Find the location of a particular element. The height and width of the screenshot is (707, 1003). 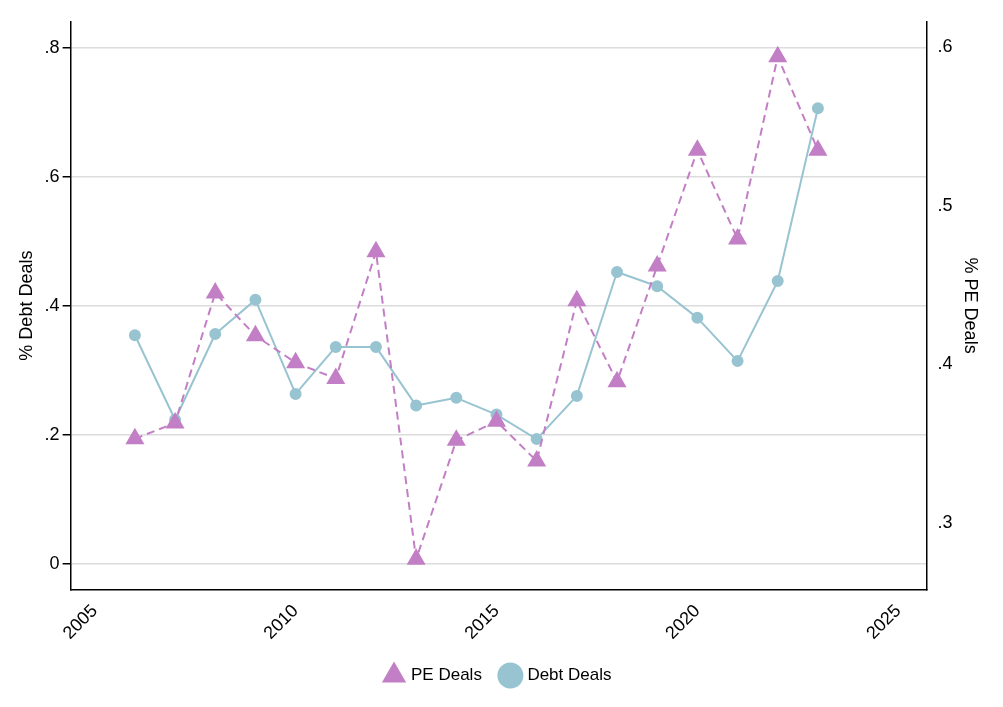

y-tick-label: .4 is located at coordinates (52, 304).